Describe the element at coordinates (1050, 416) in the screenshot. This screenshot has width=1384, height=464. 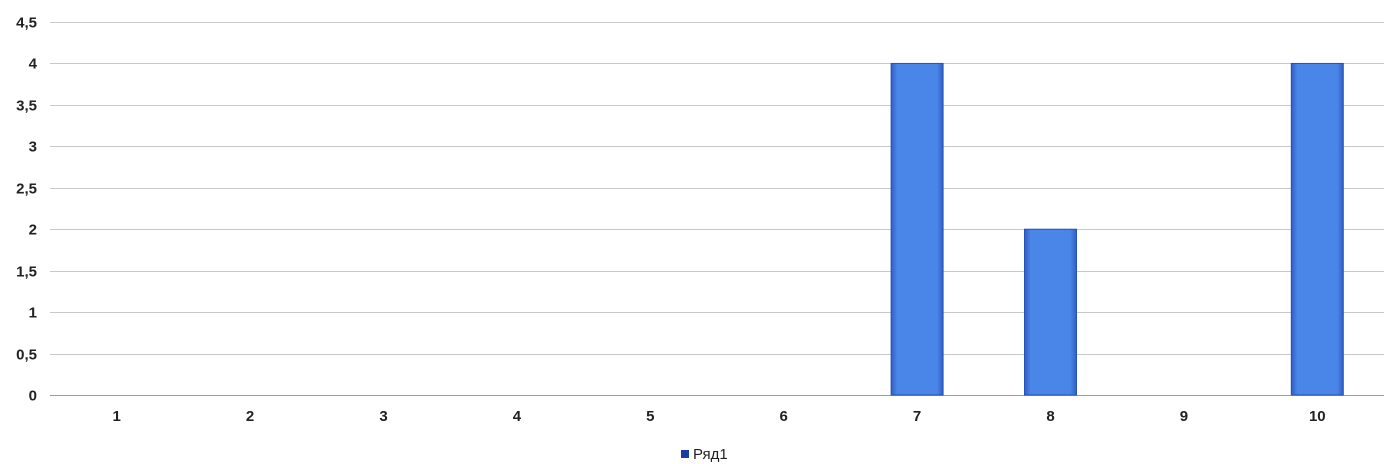
I see `x-tick-label: 8` at that location.